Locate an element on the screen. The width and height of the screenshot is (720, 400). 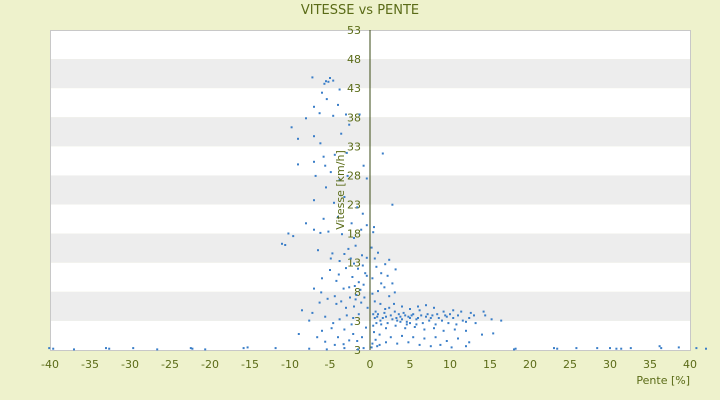
x-tick-label: 0 is located at coordinates (370, 364).